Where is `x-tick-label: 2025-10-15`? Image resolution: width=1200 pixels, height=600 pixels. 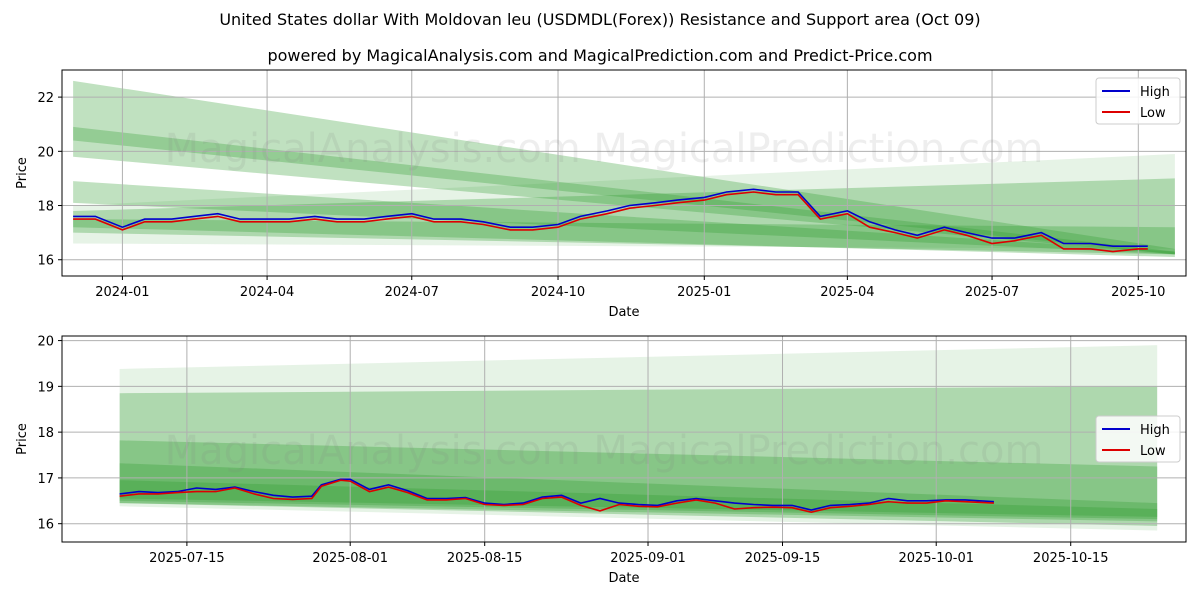
x-tick-label: 2025-10-15 is located at coordinates (1071, 558).